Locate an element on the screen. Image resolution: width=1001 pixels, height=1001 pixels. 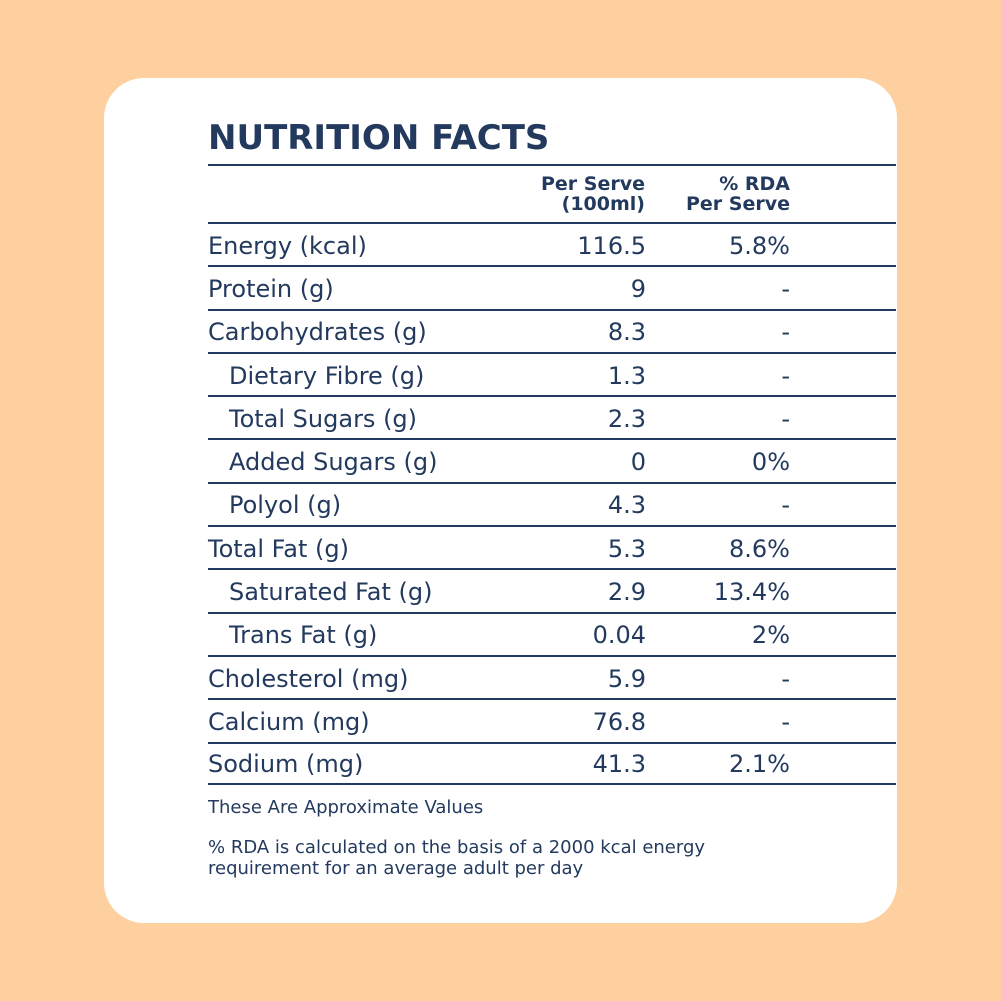
nutrient-name: Cholesterol (mg) is located at coordinates (308, 678).